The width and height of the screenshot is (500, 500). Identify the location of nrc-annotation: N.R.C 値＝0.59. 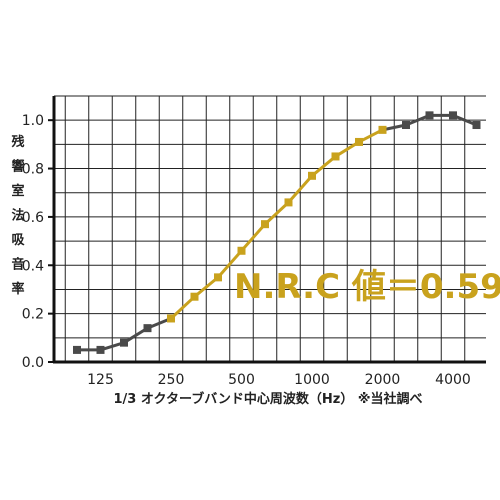
(367, 287).